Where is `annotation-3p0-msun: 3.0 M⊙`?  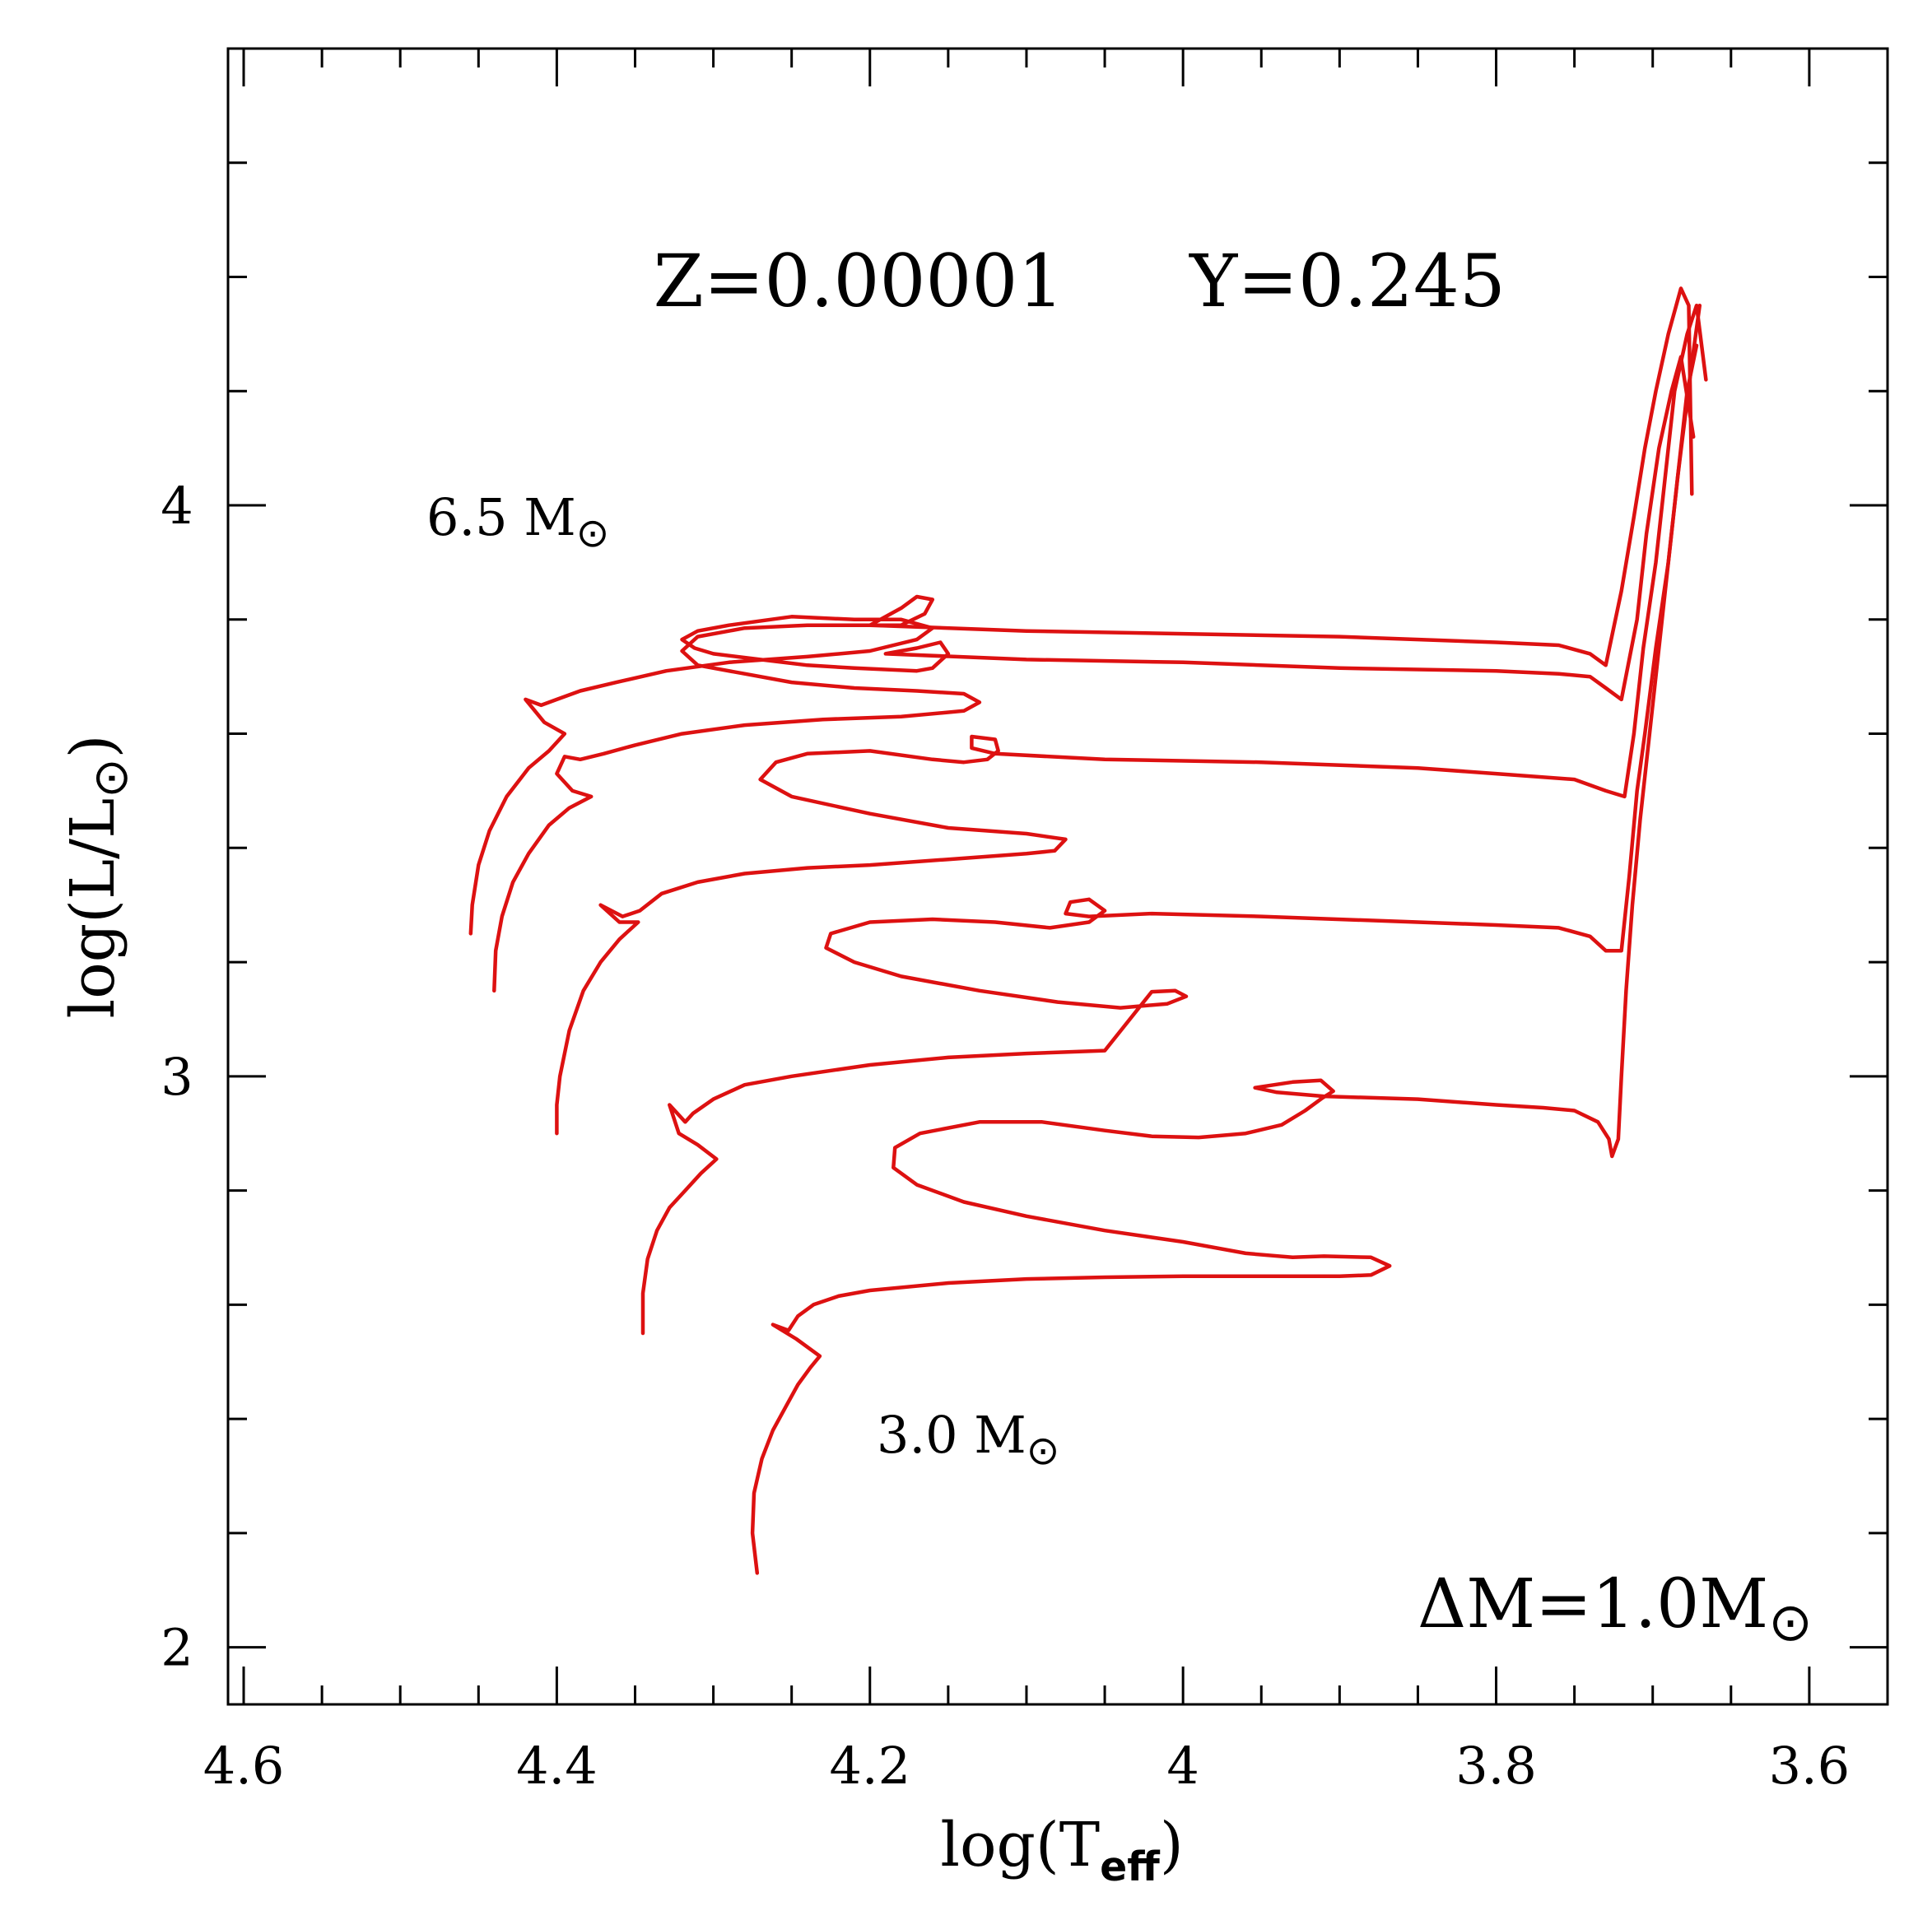
annotation-3p0-msun: 3.0 M⊙ is located at coordinates (968, 1439).